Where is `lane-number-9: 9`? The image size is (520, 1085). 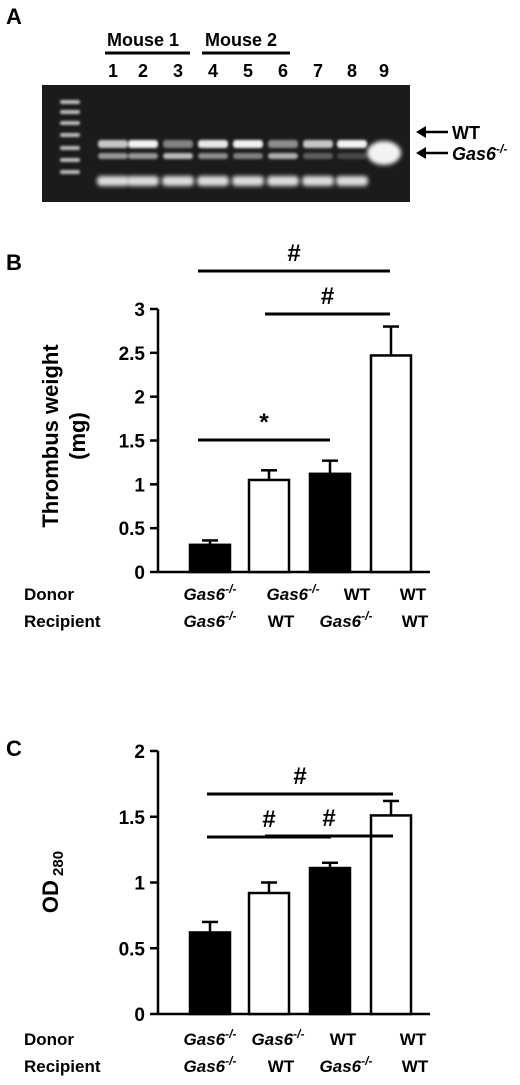 lane-number-9: 9 is located at coordinates (384, 71).